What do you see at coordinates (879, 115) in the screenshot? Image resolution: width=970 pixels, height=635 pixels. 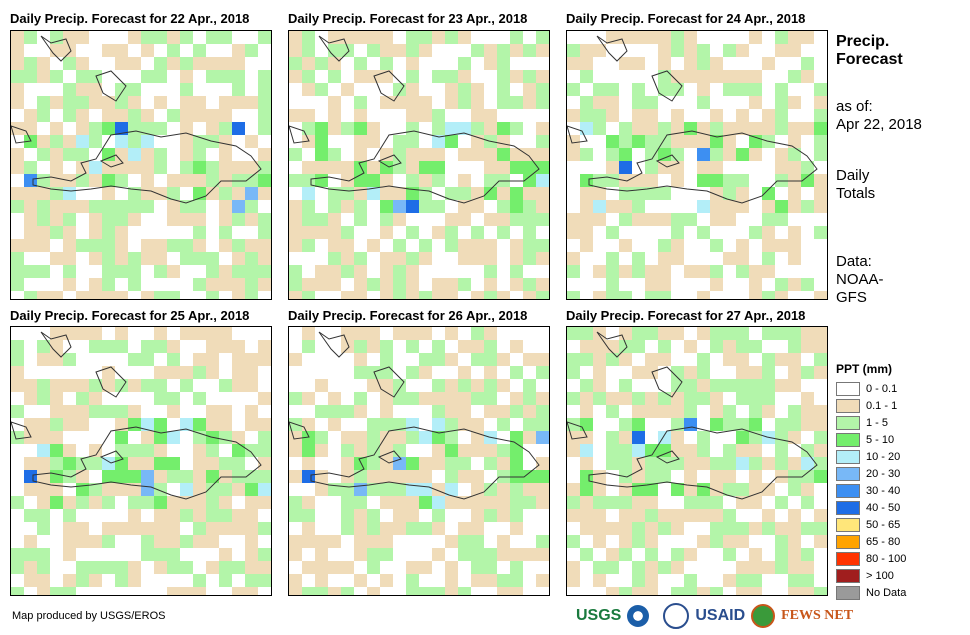 I see `as-of-text: as of: Apr 22, 2018` at bounding box center [879, 115].